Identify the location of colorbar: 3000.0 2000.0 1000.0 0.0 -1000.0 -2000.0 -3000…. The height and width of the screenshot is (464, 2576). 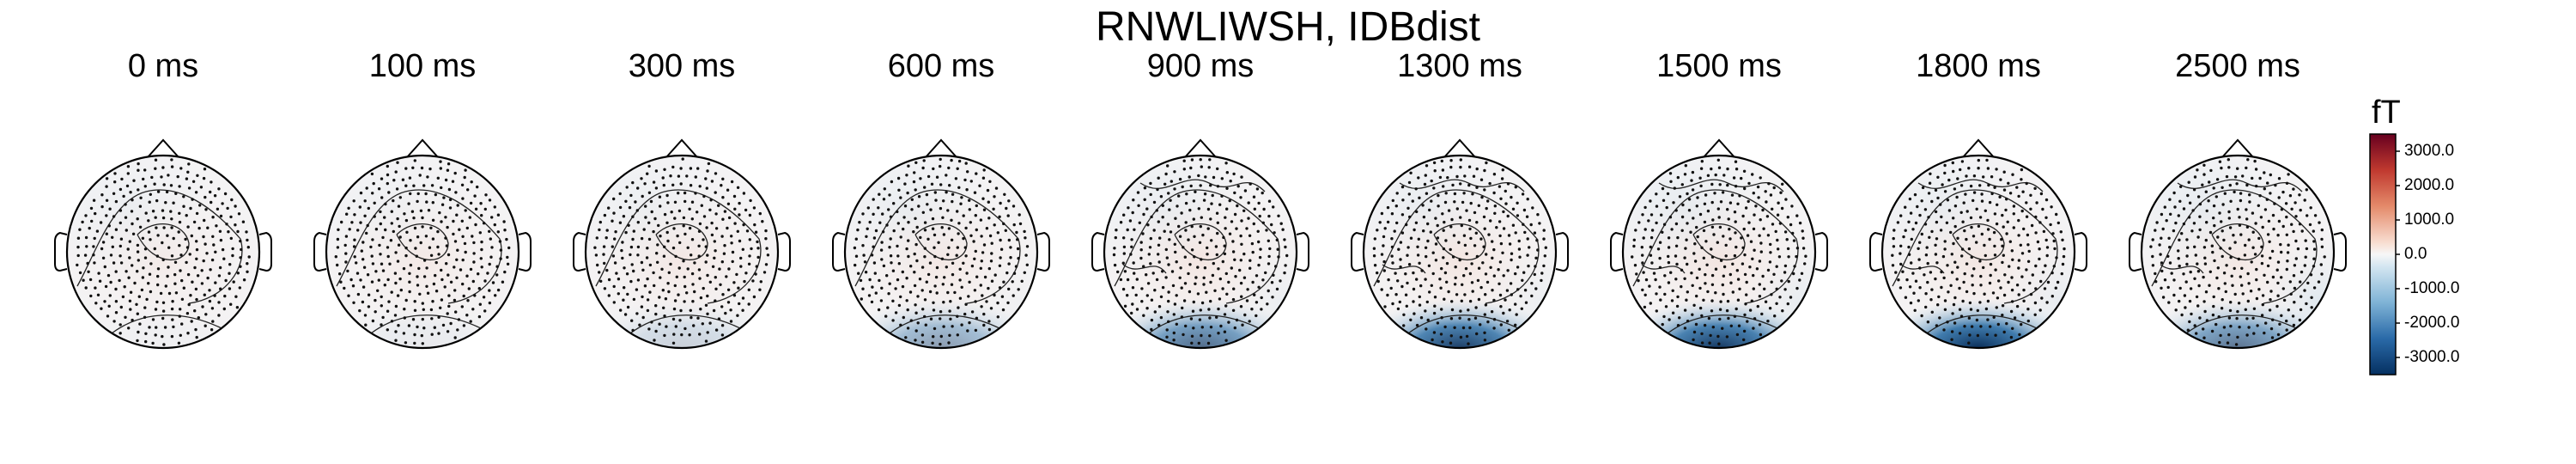
(2470, 241).